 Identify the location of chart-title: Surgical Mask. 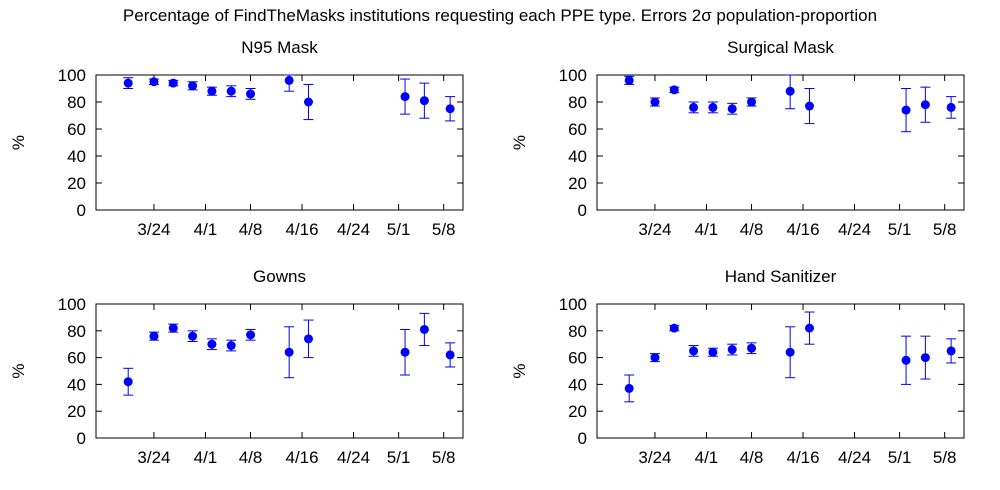
(780, 47).